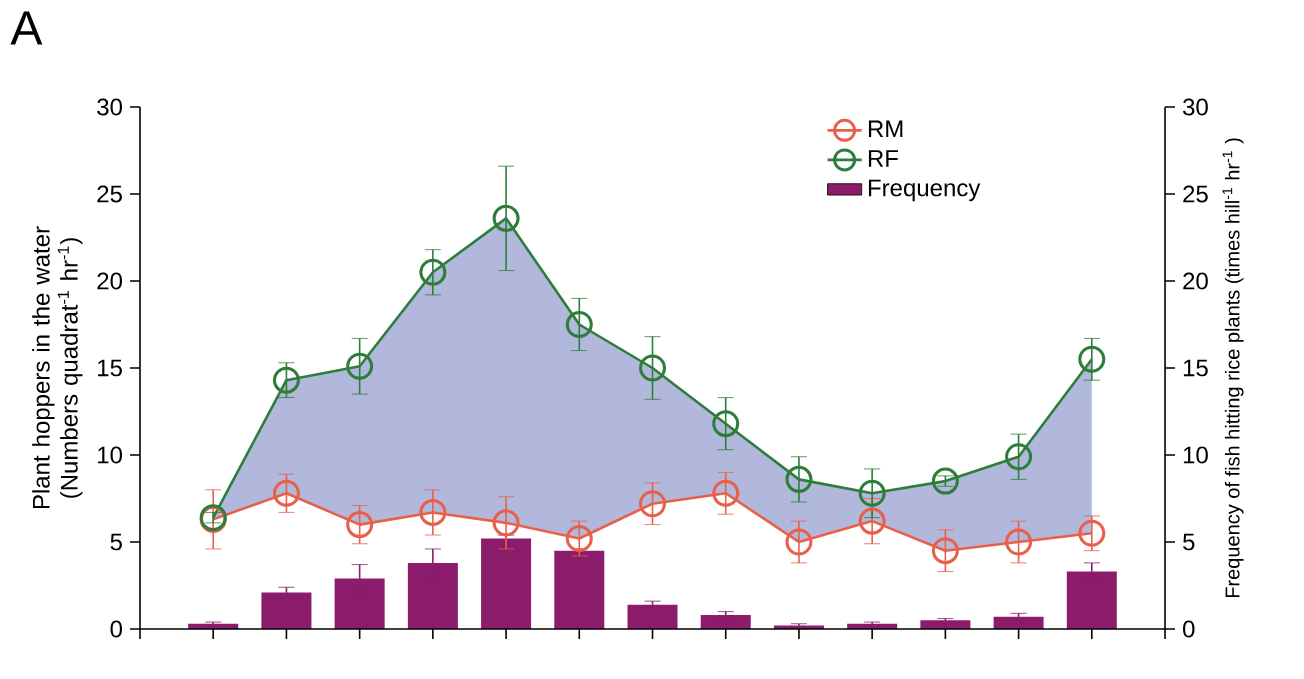  Describe the element at coordinates (1195, 455) in the screenshot. I see `y2-tick-label: 10` at that location.